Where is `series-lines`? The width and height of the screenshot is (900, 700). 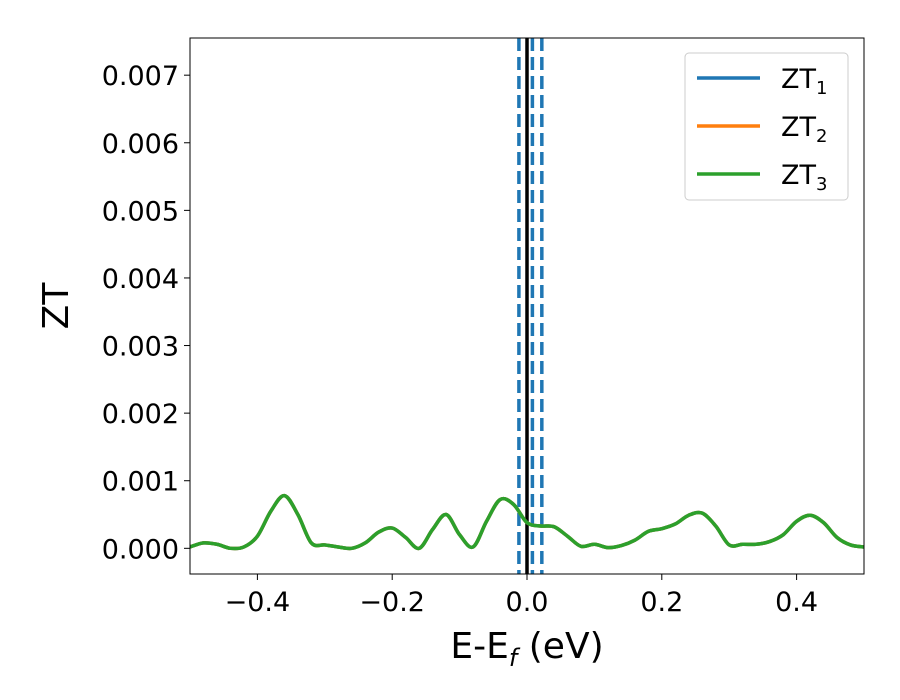
series-lines is located at coordinates (527, 522).